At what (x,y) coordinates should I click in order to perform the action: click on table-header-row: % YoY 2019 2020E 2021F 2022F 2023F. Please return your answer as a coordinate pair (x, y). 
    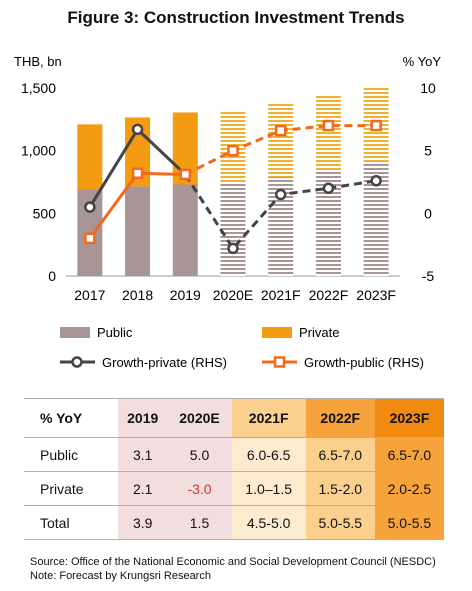
    Looking at the image, I should click on (234, 418).